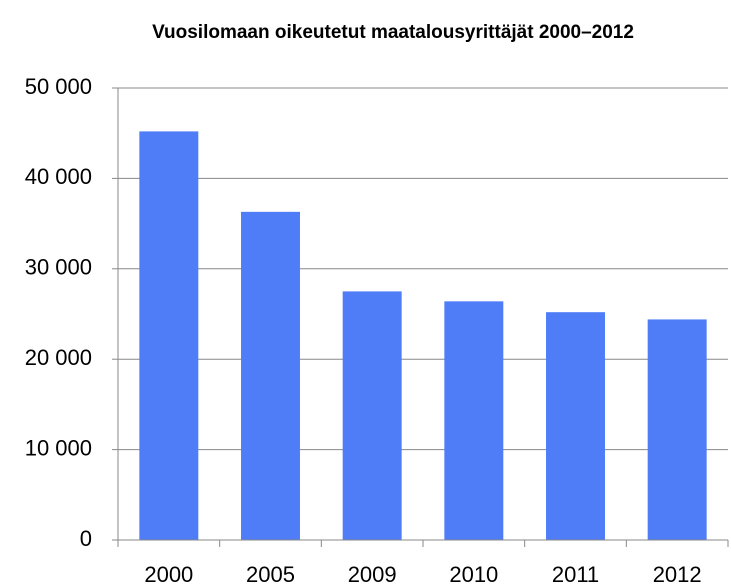 The image size is (731, 588). Describe the element at coordinates (58, 267) in the screenshot. I see `y-tick-label: 30 000` at that location.